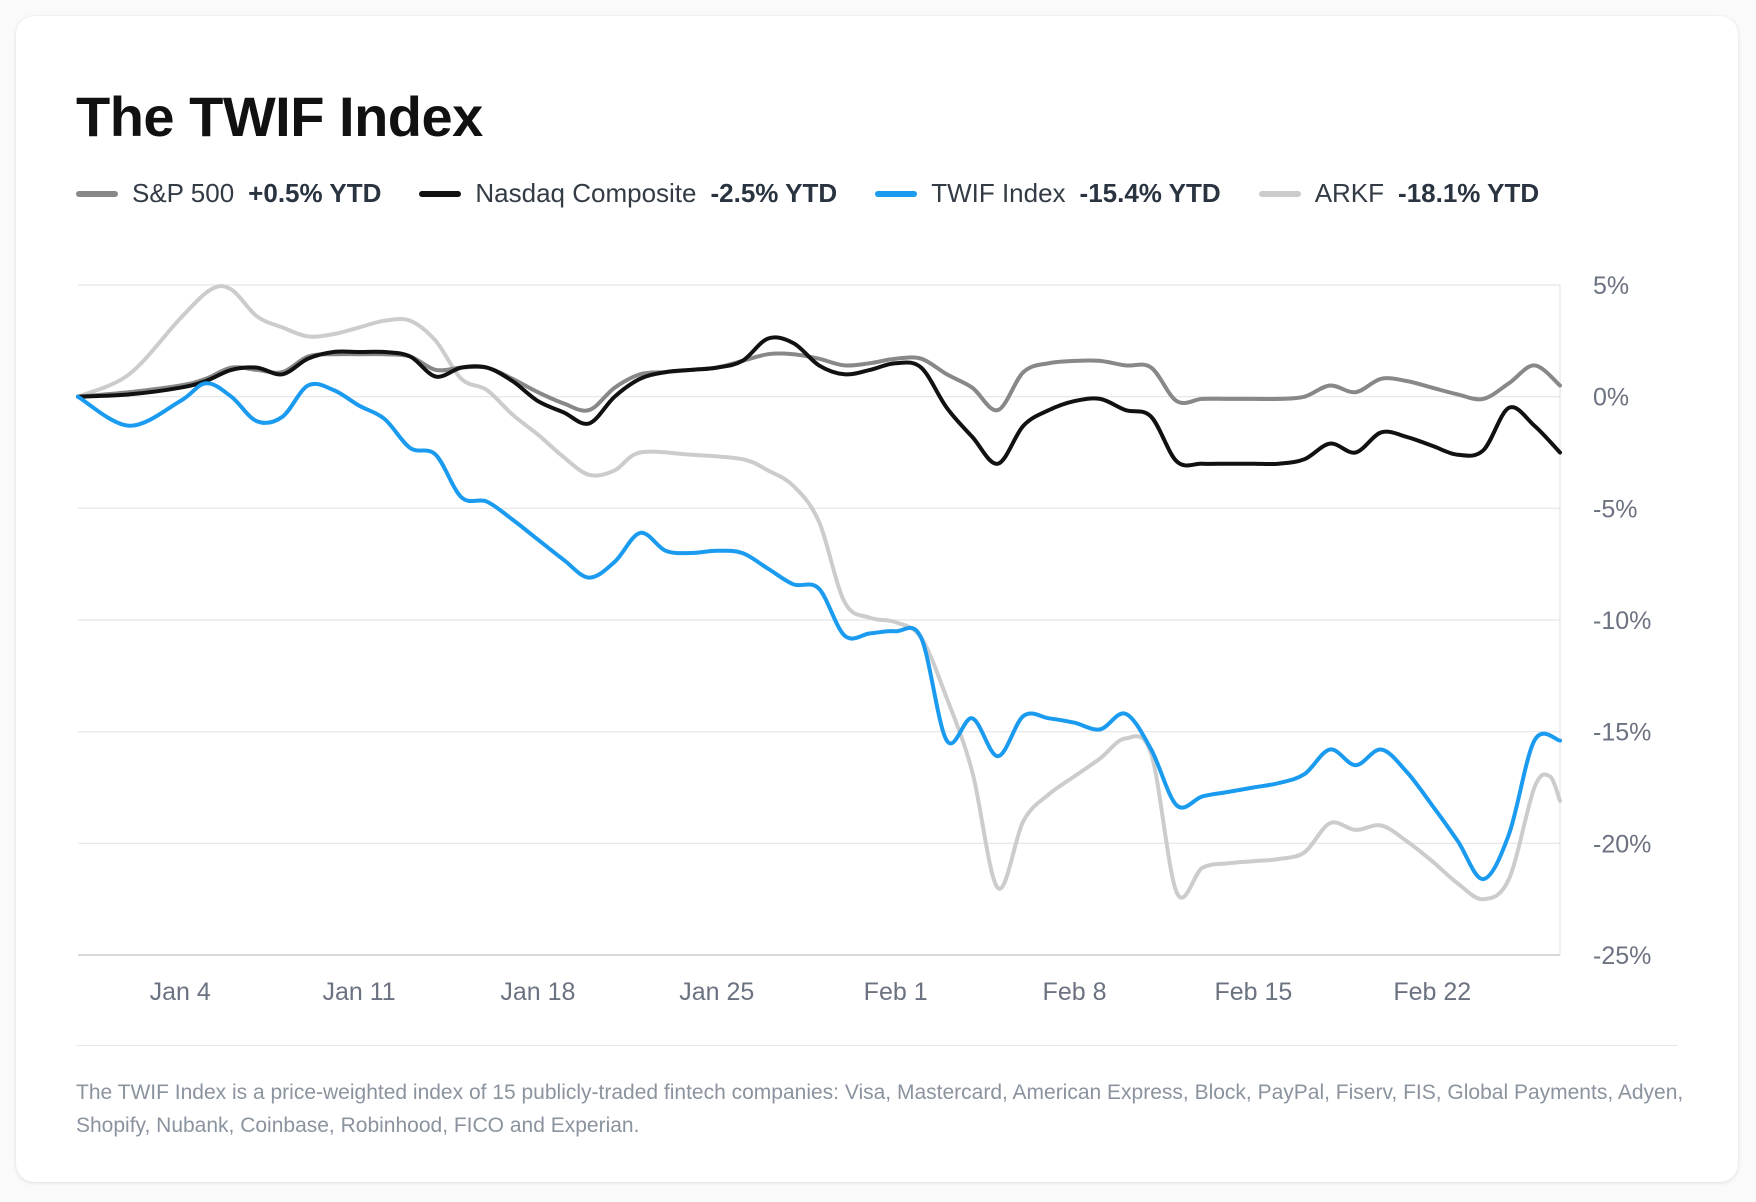 This screenshot has width=1756, height=1202. I want to click on legend-item-nasdaq: Nasdaq Composite -2.5% YTD, so click(628, 193).